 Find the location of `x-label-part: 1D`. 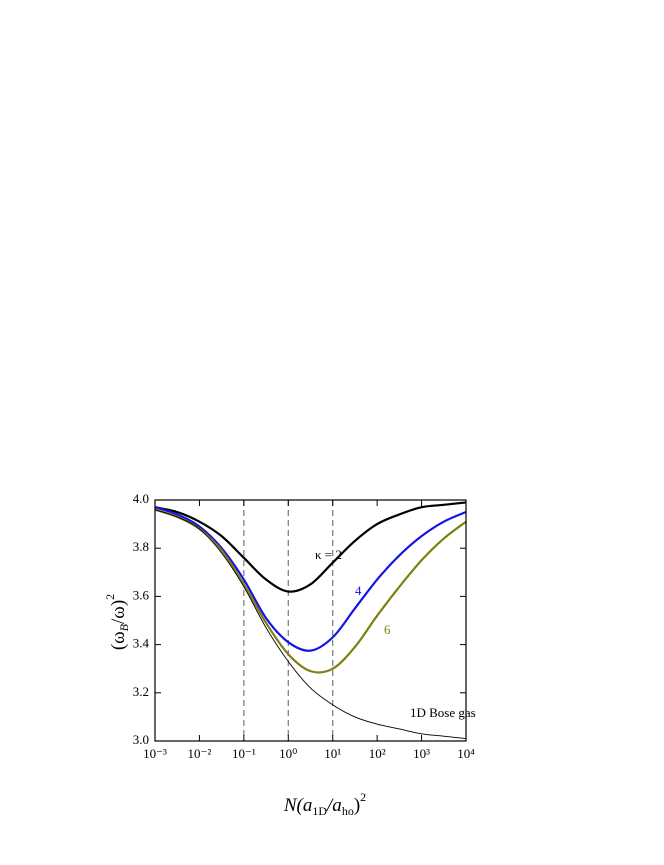

x-label-part: 1D is located at coordinates (319, 811).